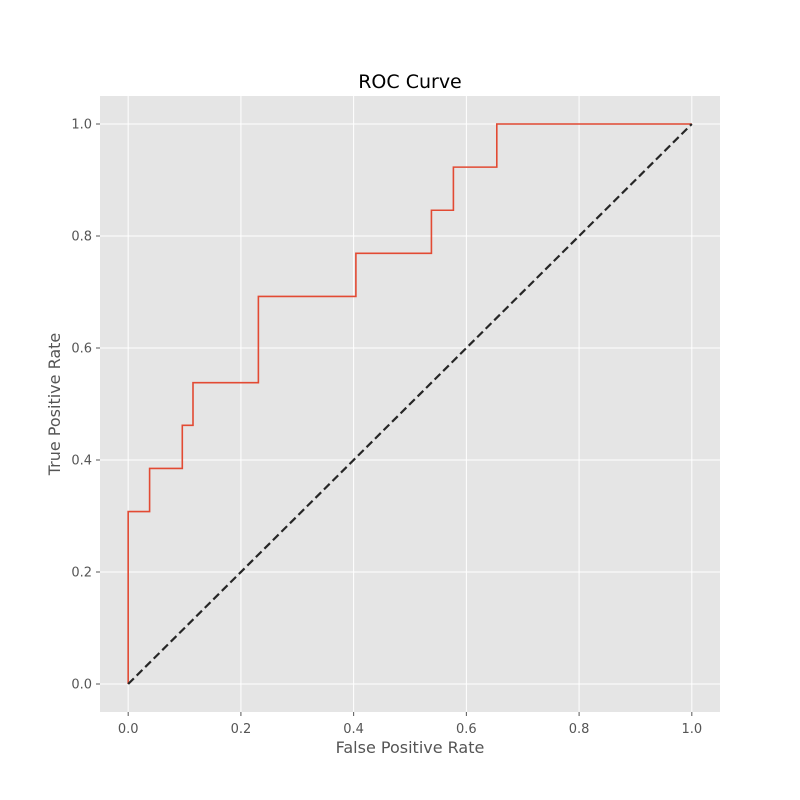 The height and width of the screenshot is (800, 800). What do you see at coordinates (410, 82) in the screenshot?
I see `chart-title: ROC Curve` at bounding box center [410, 82].